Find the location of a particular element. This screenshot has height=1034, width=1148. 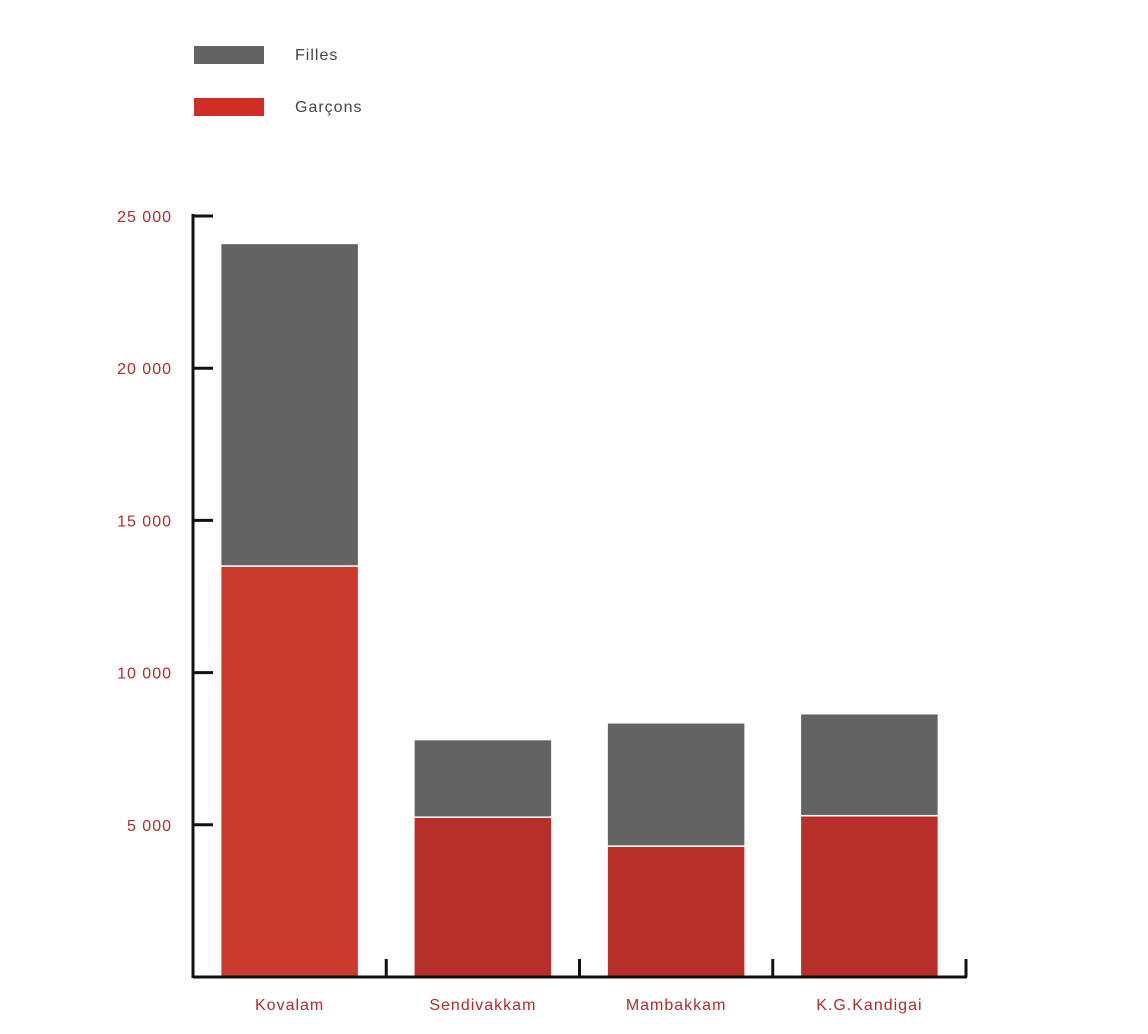

legend-swatch-garcons is located at coordinates (229, 107).